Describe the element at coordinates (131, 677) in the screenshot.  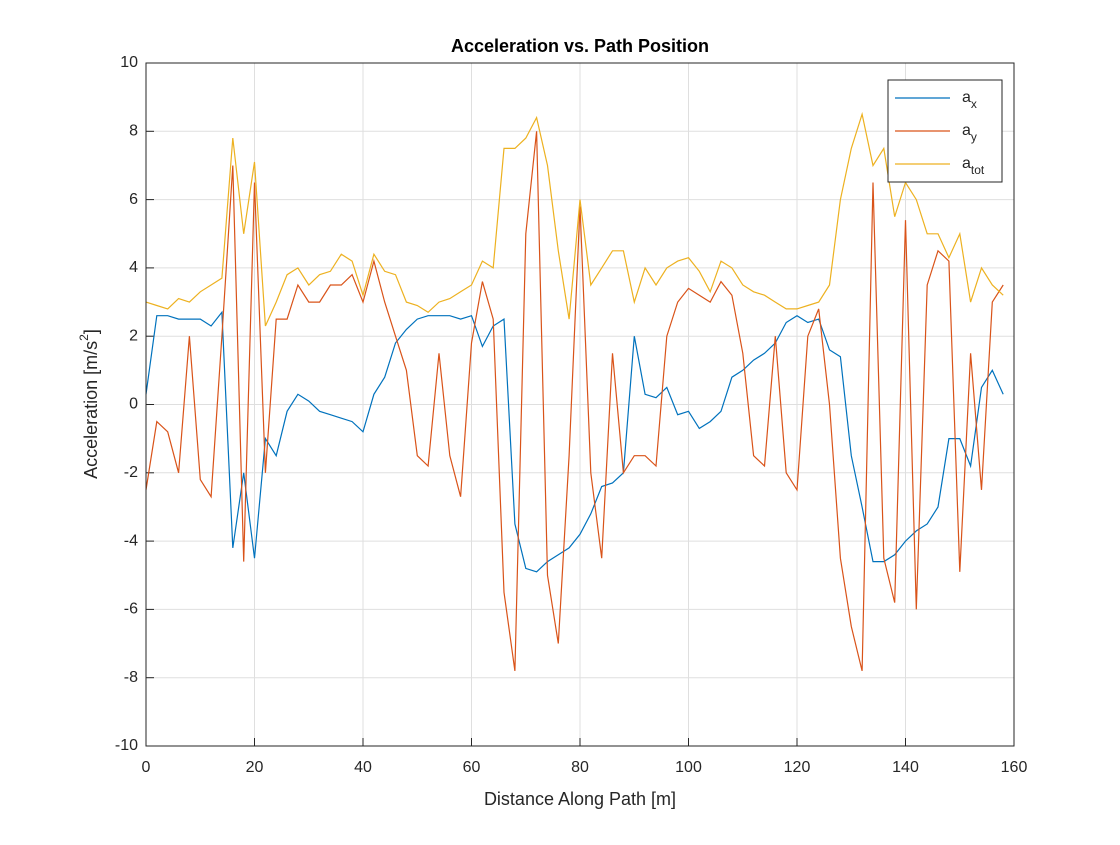
I see `y-tick-label: -8` at that location.